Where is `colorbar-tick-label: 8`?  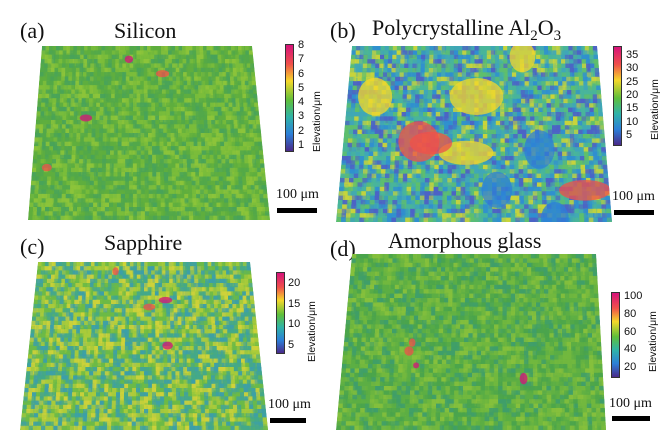
colorbar-tick-label: 8 is located at coordinates (301, 45).